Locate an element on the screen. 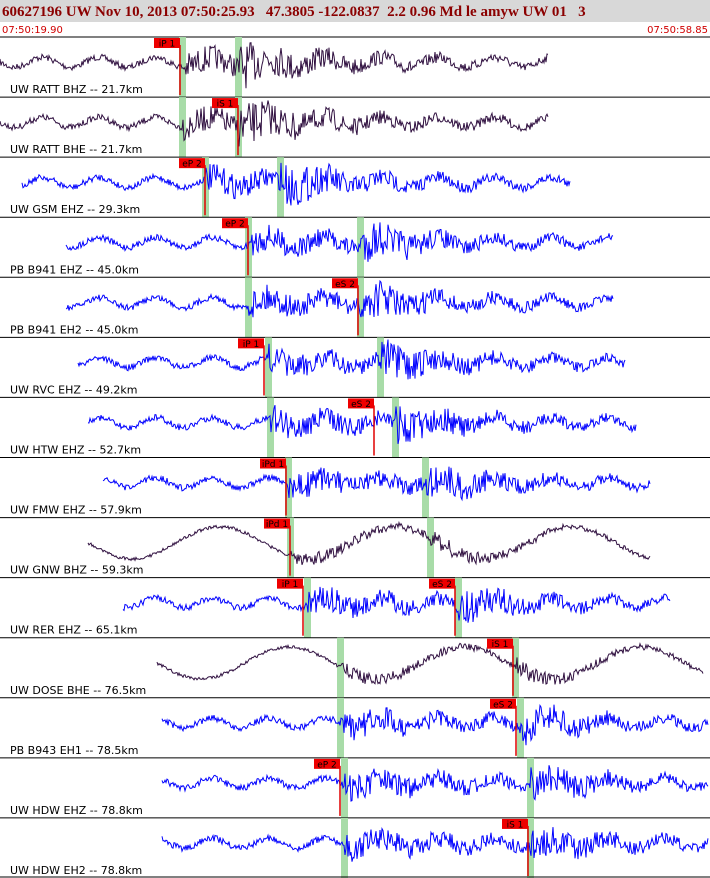  start-time: 07:50:19.90 is located at coordinates (32, 30).